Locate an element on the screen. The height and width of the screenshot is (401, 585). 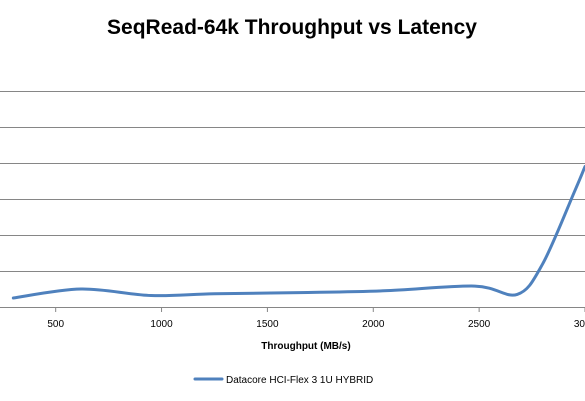
x-tick-label: 2000 is located at coordinates (373, 324).